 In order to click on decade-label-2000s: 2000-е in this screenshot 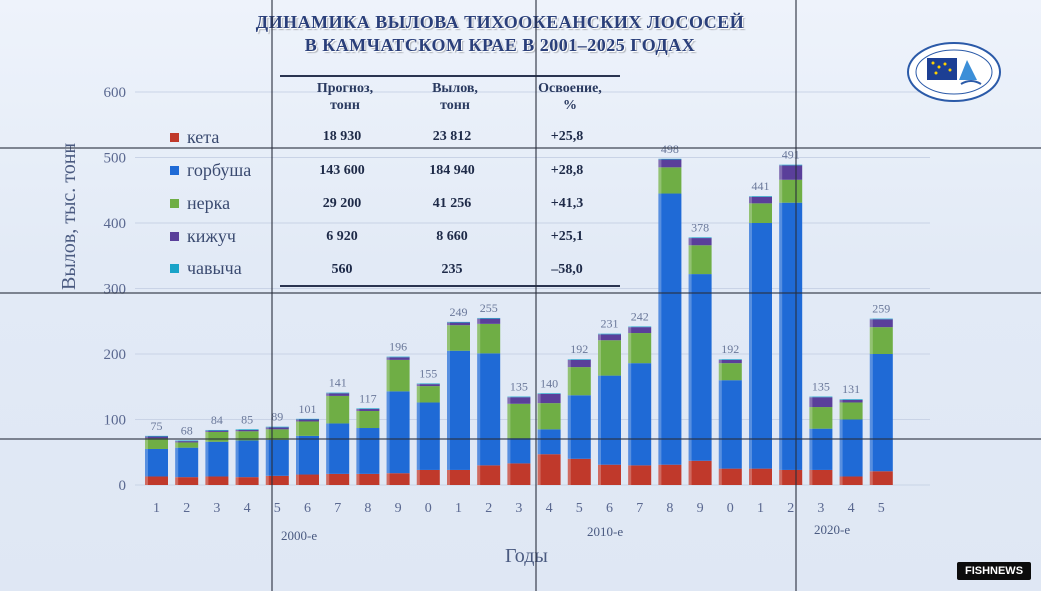, I will do `click(299, 535)`.